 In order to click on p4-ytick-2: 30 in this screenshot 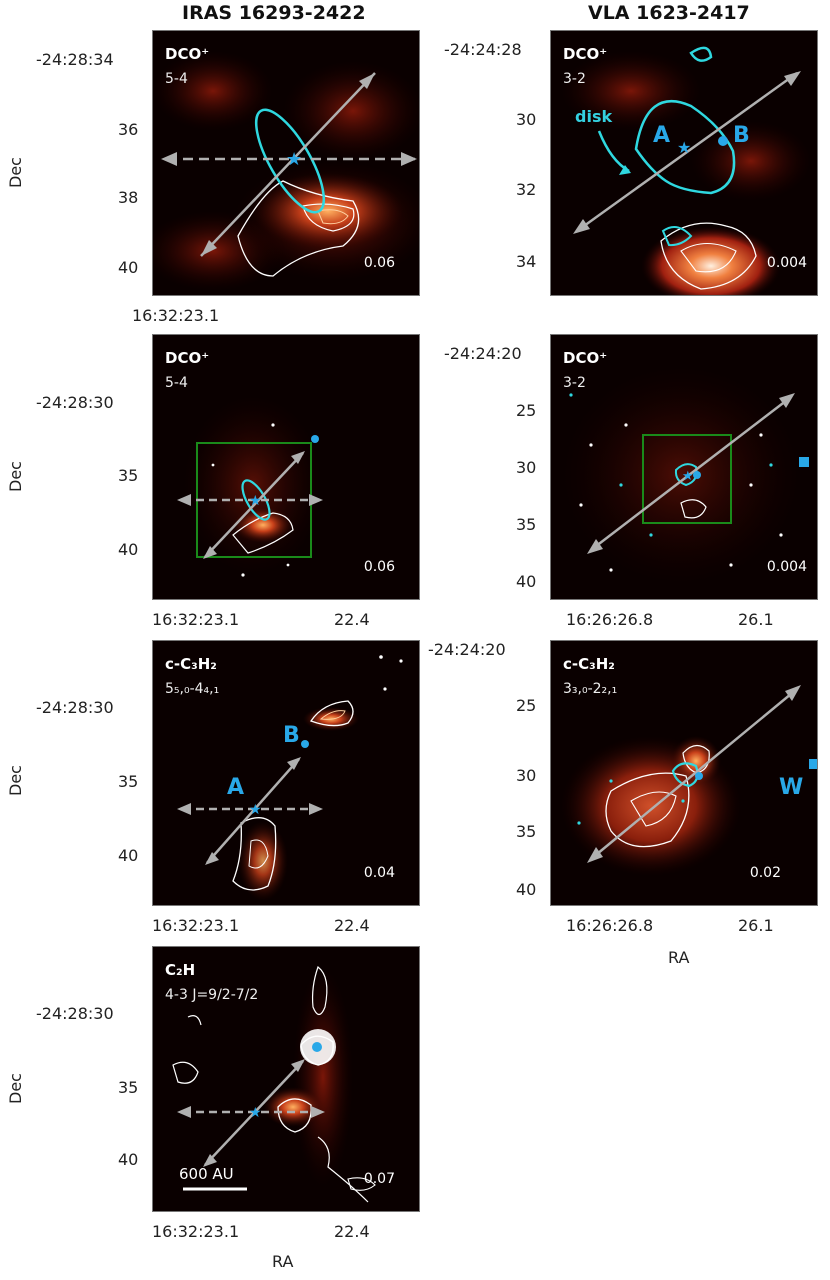, I will do `click(526, 467)`.